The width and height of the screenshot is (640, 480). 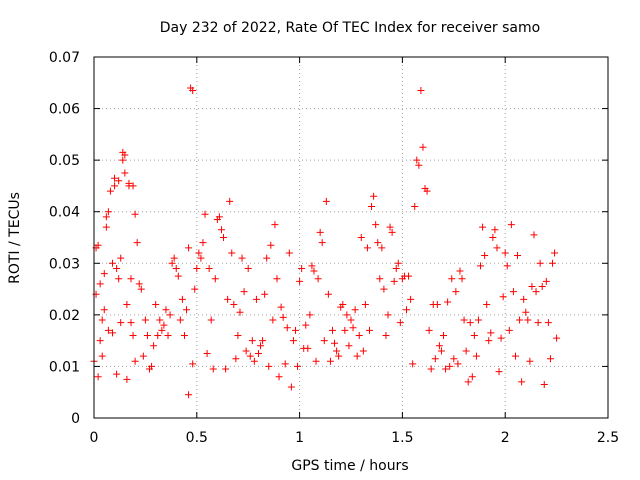 What do you see at coordinates (15, 238) in the screenshot?
I see `y-axis-label: ROTI / TECUs` at bounding box center [15, 238].